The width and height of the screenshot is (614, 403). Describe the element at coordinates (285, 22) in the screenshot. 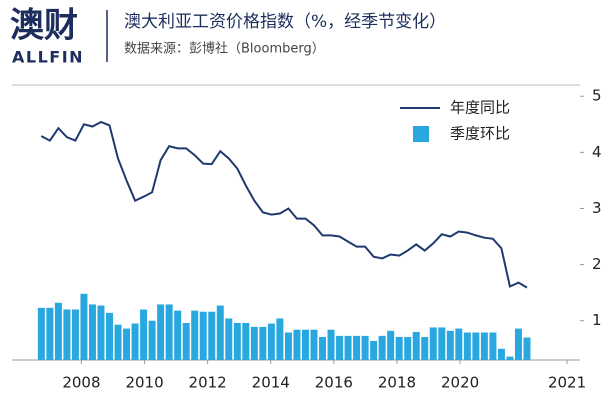

I see `chart-title: 澳大利亚工资价格指数（%，经季节变化）` at that location.